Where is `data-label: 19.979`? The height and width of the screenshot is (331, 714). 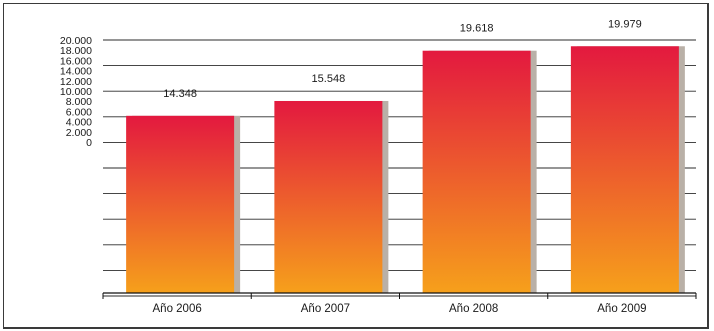 data-label: 19.979 is located at coordinates (625, 24).